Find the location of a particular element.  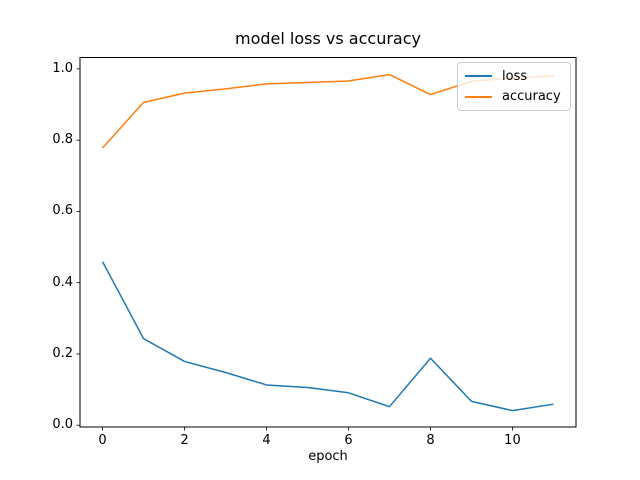

y-tick-label: 1.0 is located at coordinates (62, 68).